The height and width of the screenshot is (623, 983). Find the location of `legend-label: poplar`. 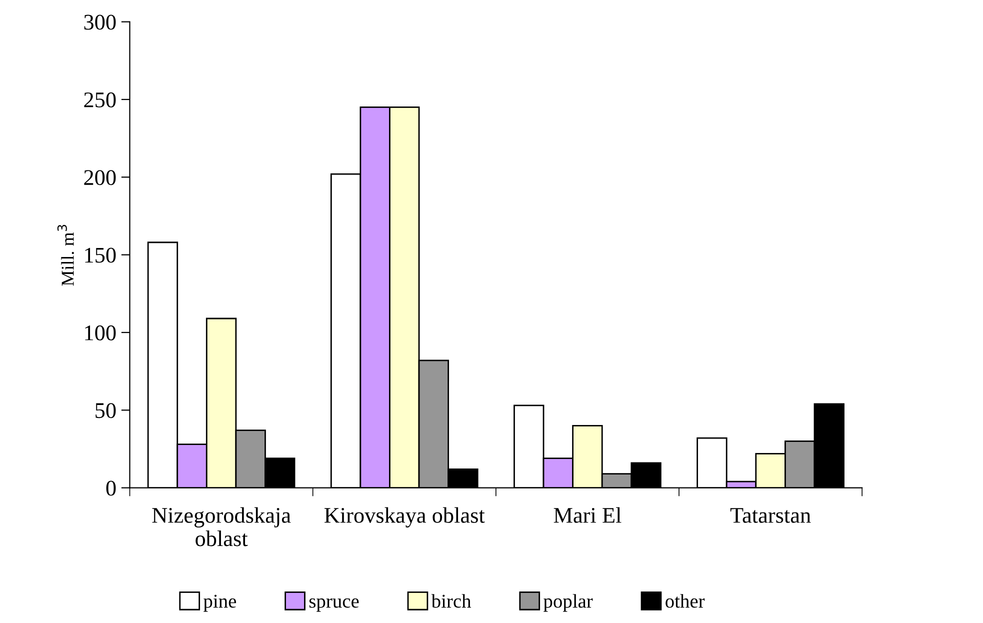

legend-label: poplar is located at coordinates (568, 603).